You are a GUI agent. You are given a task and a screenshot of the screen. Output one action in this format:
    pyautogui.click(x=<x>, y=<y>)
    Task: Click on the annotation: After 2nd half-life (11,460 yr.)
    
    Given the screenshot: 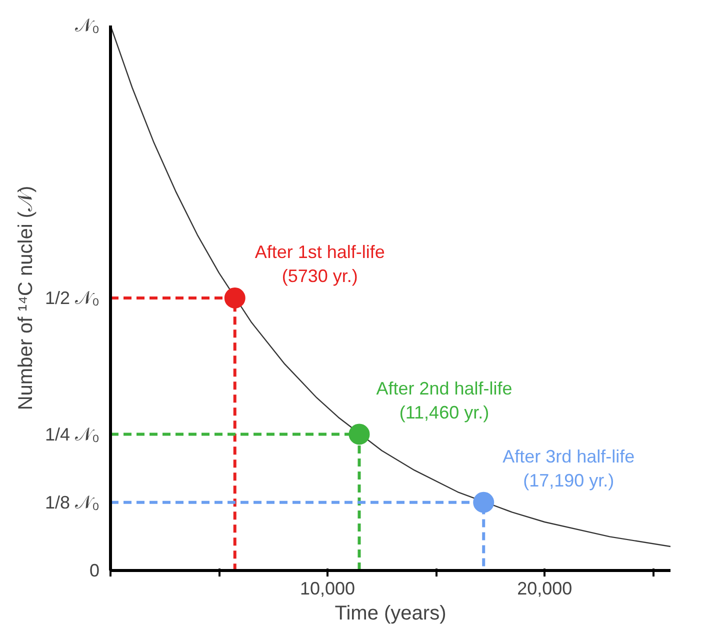 What is the action you would take?
    pyautogui.click(x=444, y=400)
    